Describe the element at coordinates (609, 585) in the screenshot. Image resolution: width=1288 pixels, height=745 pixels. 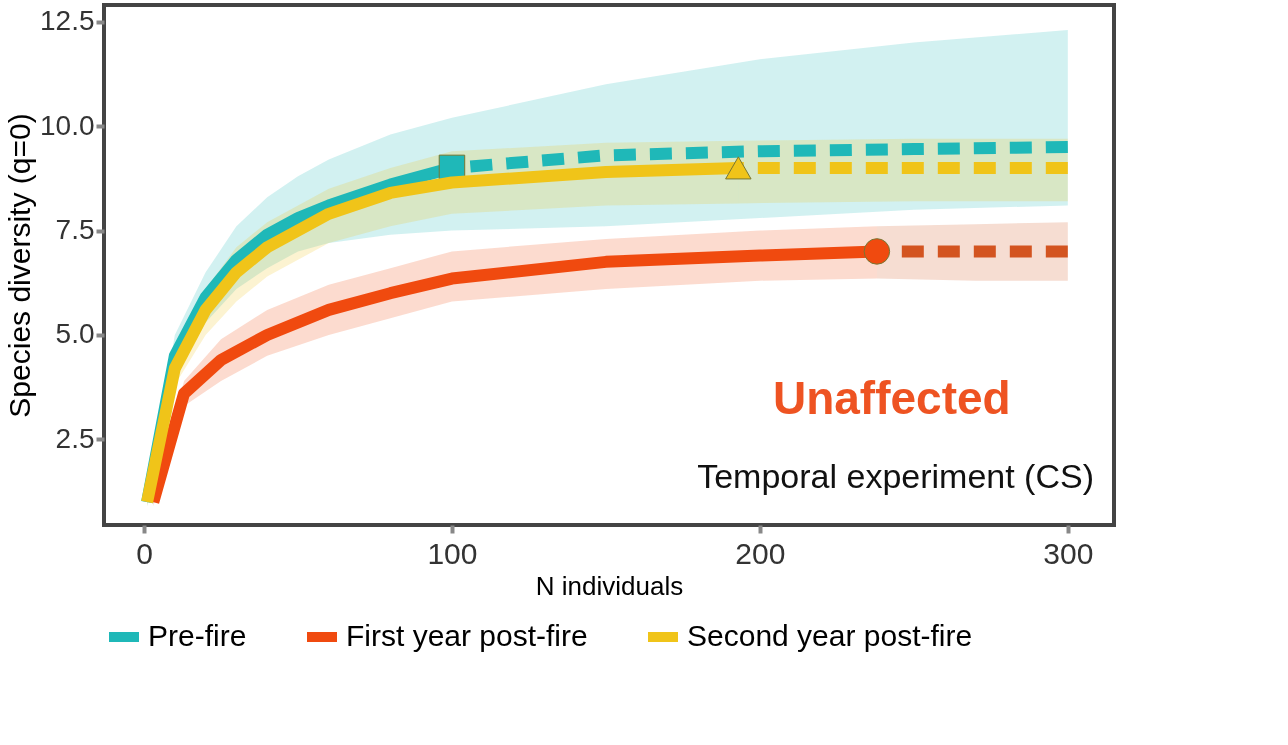
I see `x-axis-title: N individuals` at that location.